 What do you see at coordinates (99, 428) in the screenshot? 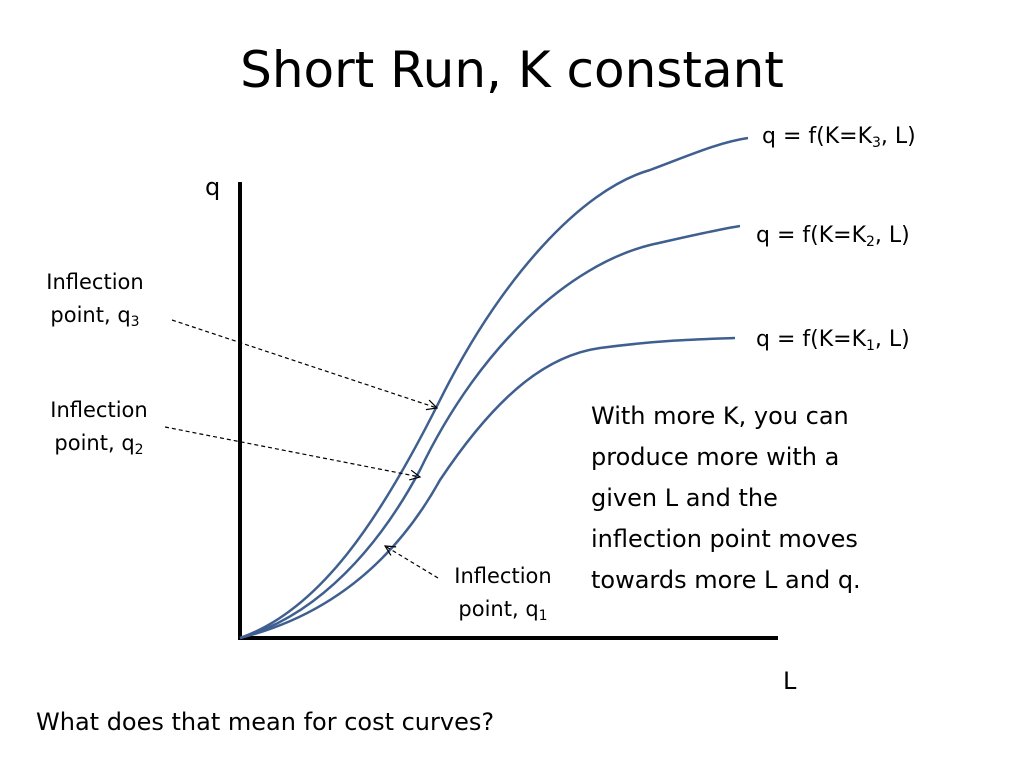
I see `inflection-label-q2: Inflection point, q2` at bounding box center [99, 428].